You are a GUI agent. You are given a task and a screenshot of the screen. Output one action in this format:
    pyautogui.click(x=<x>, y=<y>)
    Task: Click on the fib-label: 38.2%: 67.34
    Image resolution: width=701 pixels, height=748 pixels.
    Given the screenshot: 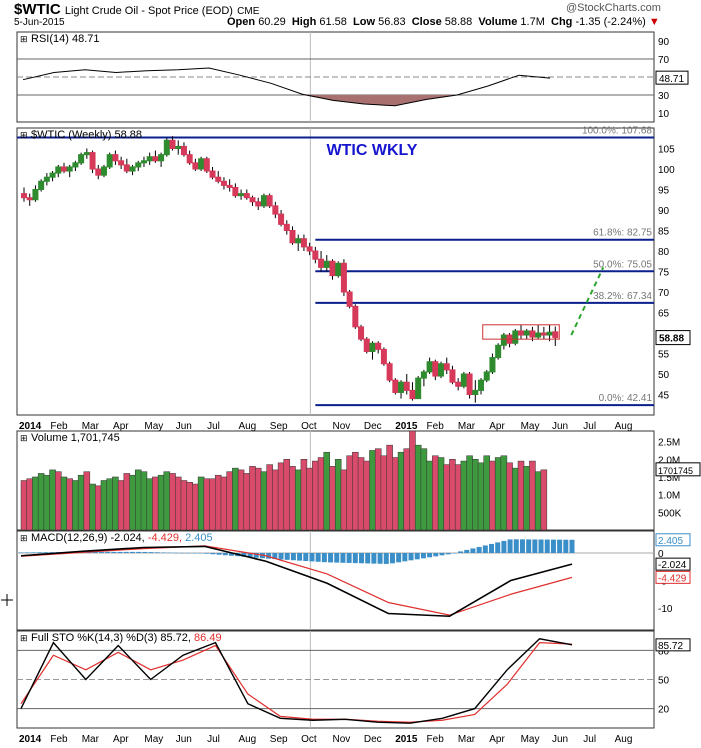 What is the action you would take?
    pyautogui.click(x=622, y=296)
    